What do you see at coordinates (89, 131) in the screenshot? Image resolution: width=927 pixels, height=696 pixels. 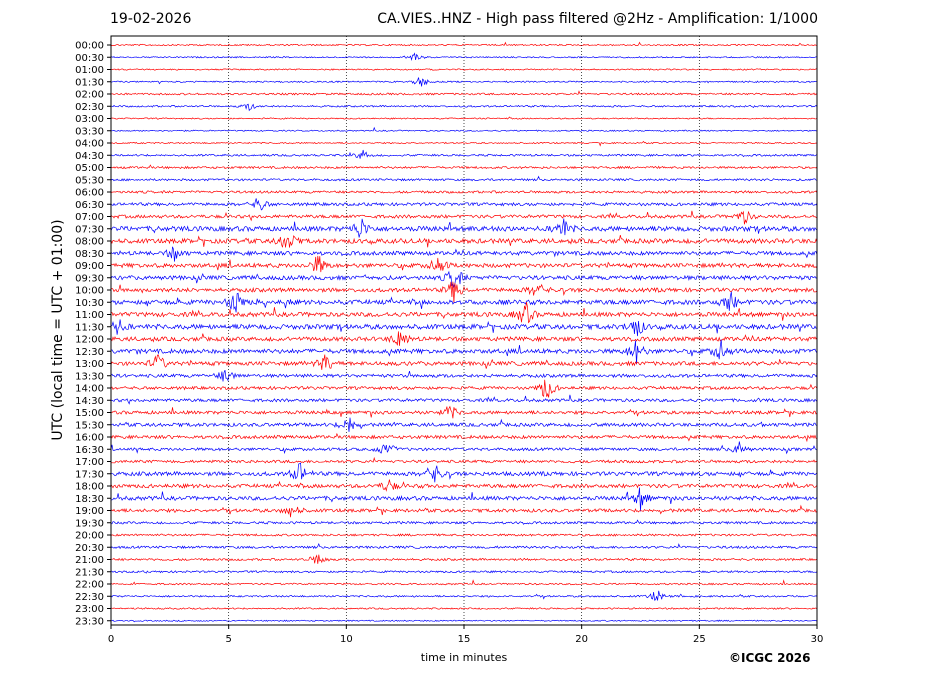 I see `y-tick-label: 03:30` at bounding box center [89, 131].